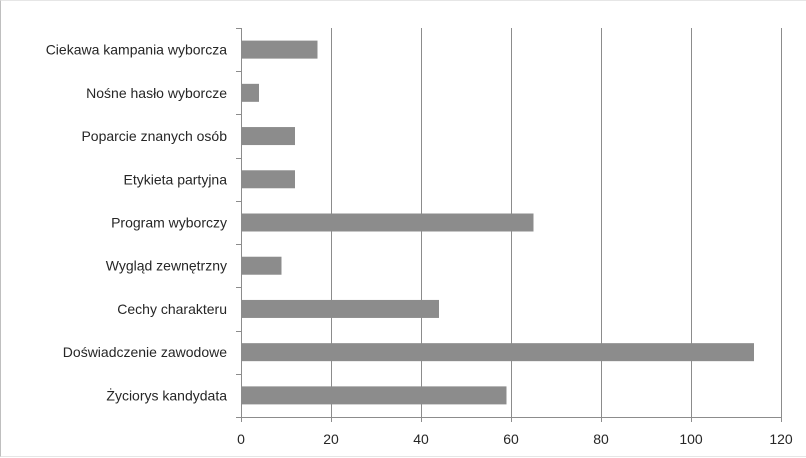 The width and height of the screenshot is (806, 458). I want to click on category-label: Ciekawa kampania wyborcza, so click(137, 50).